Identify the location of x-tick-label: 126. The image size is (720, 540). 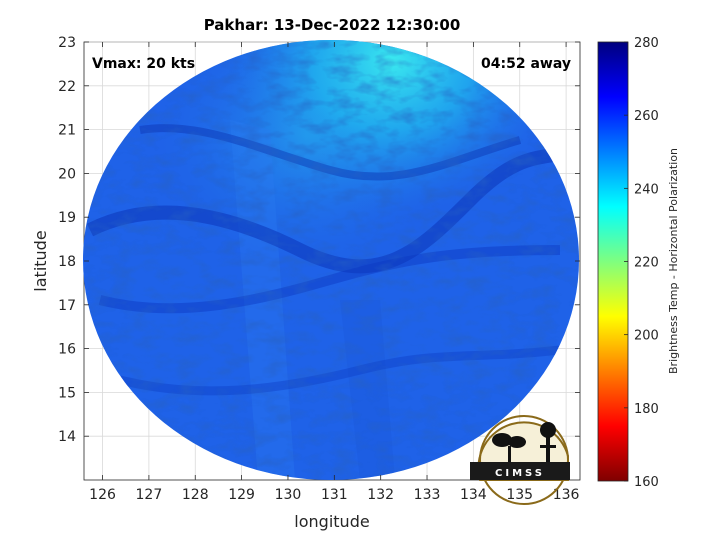
(102, 495).